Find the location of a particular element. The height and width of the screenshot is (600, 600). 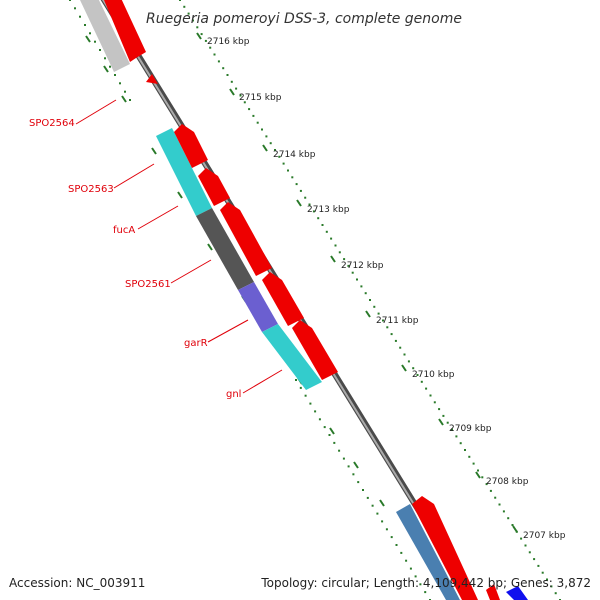

leader-fuca is located at coordinates (158, 217).